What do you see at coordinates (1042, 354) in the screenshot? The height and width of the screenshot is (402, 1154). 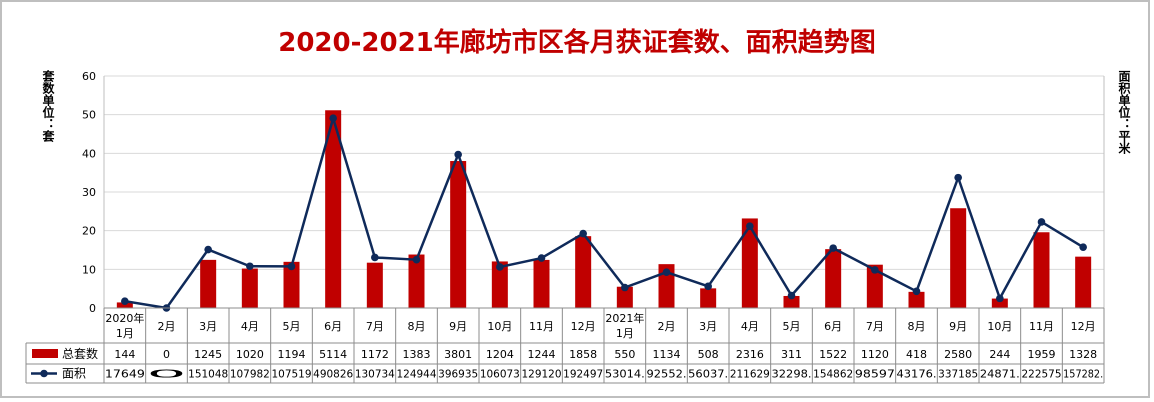 I see `data-label: 1959` at bounding box center [1042, 354].